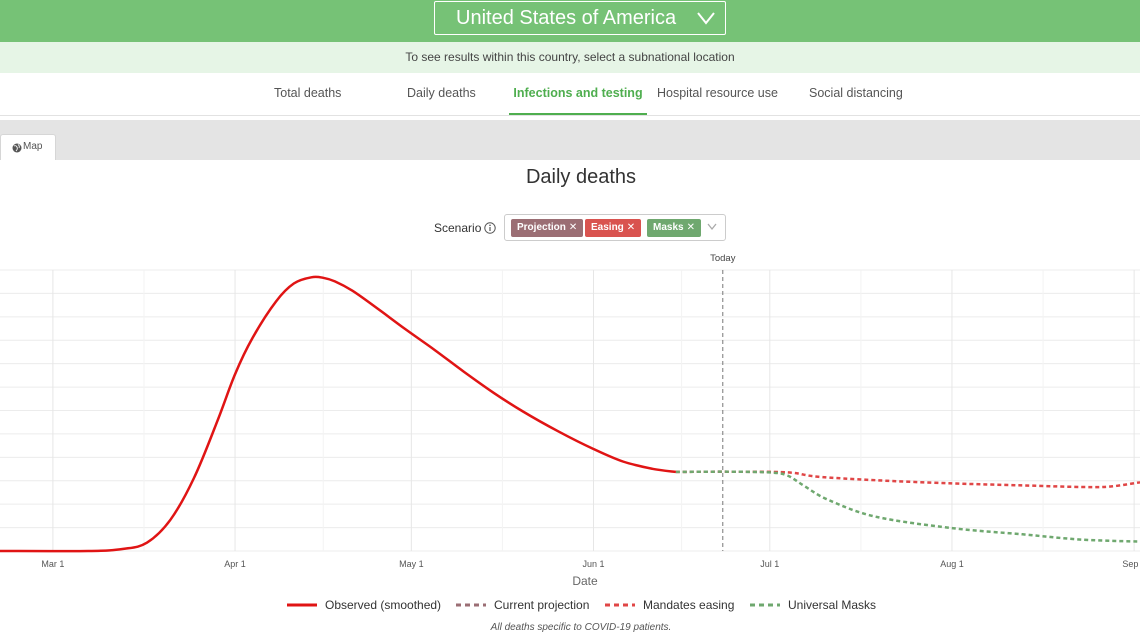 Image resolution: width=1140 pixels, height=641 pixels. Describe the element at coordinates (1131, 564) in the screenshot. I see `x-tick-label: Sep 1` at that location.